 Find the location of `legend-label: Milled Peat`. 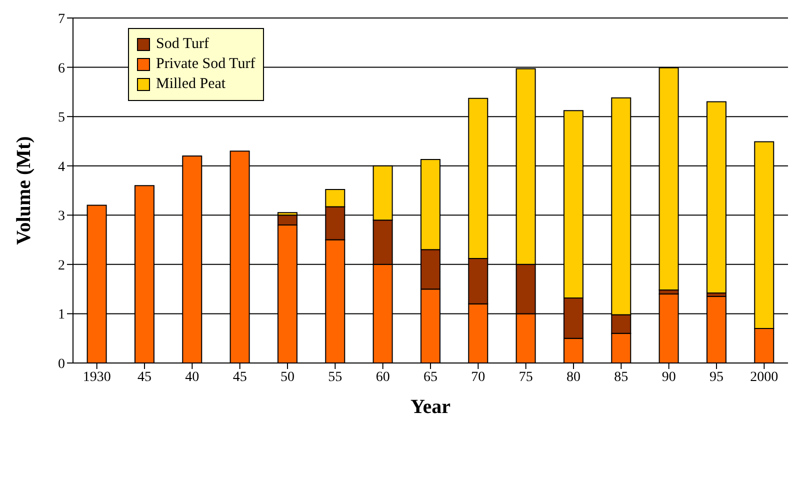

legend-label: Milled Peat is located at coordinates (191, 84).